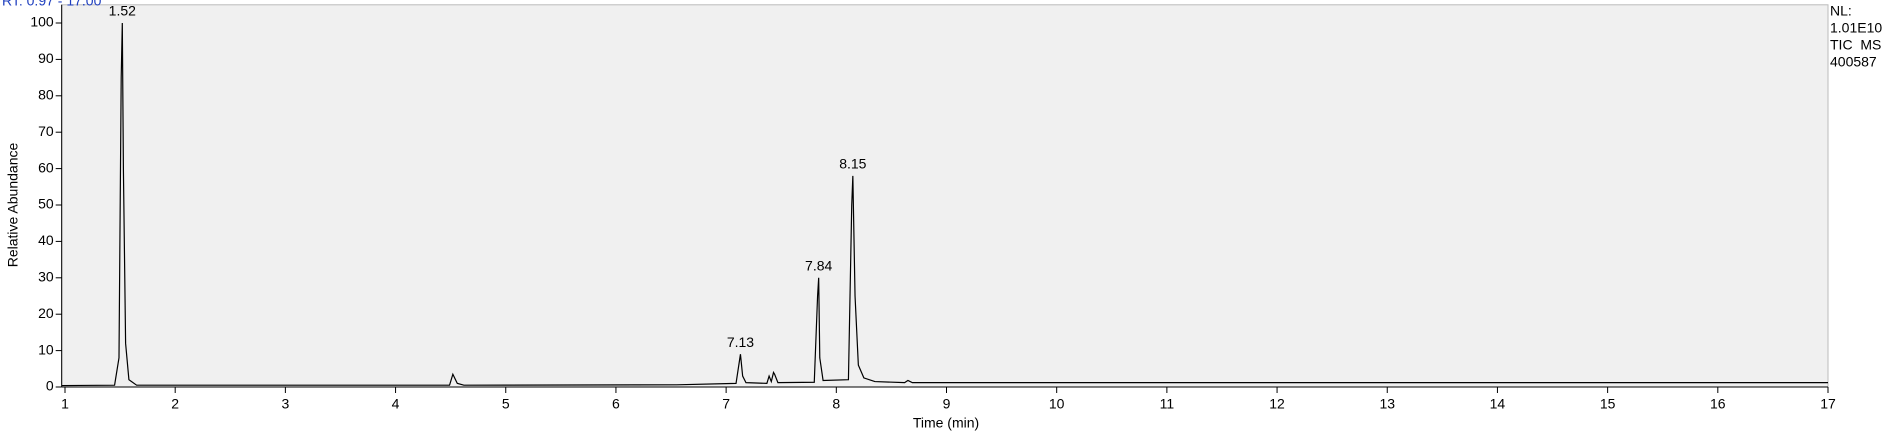 This screenshot has height=434, width=1884. I want to click on y-tick-label: 80, so click(46, 95).